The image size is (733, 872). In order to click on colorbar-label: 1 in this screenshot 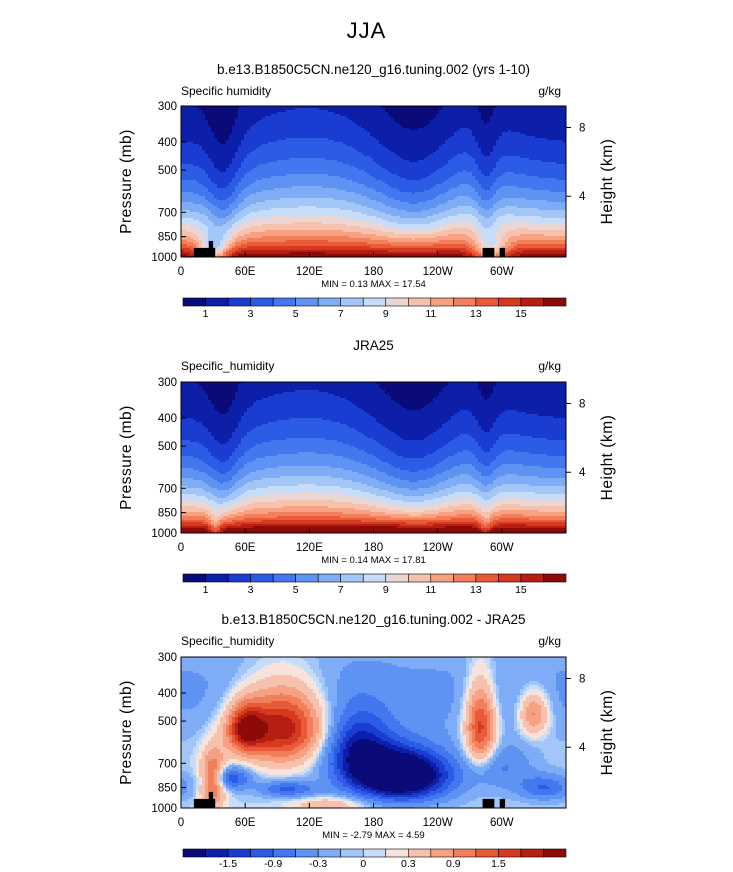, I will do `click(206, 590)`.